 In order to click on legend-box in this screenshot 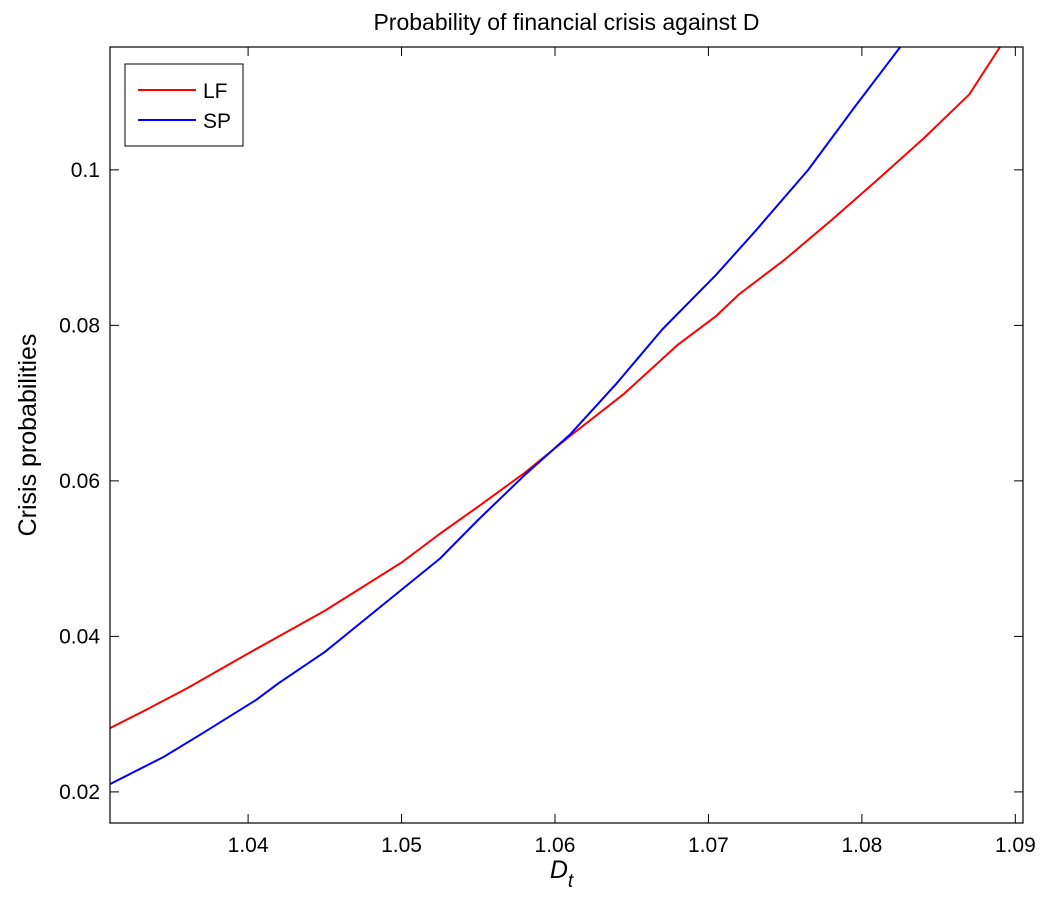, I will do `click(184, 105)`.